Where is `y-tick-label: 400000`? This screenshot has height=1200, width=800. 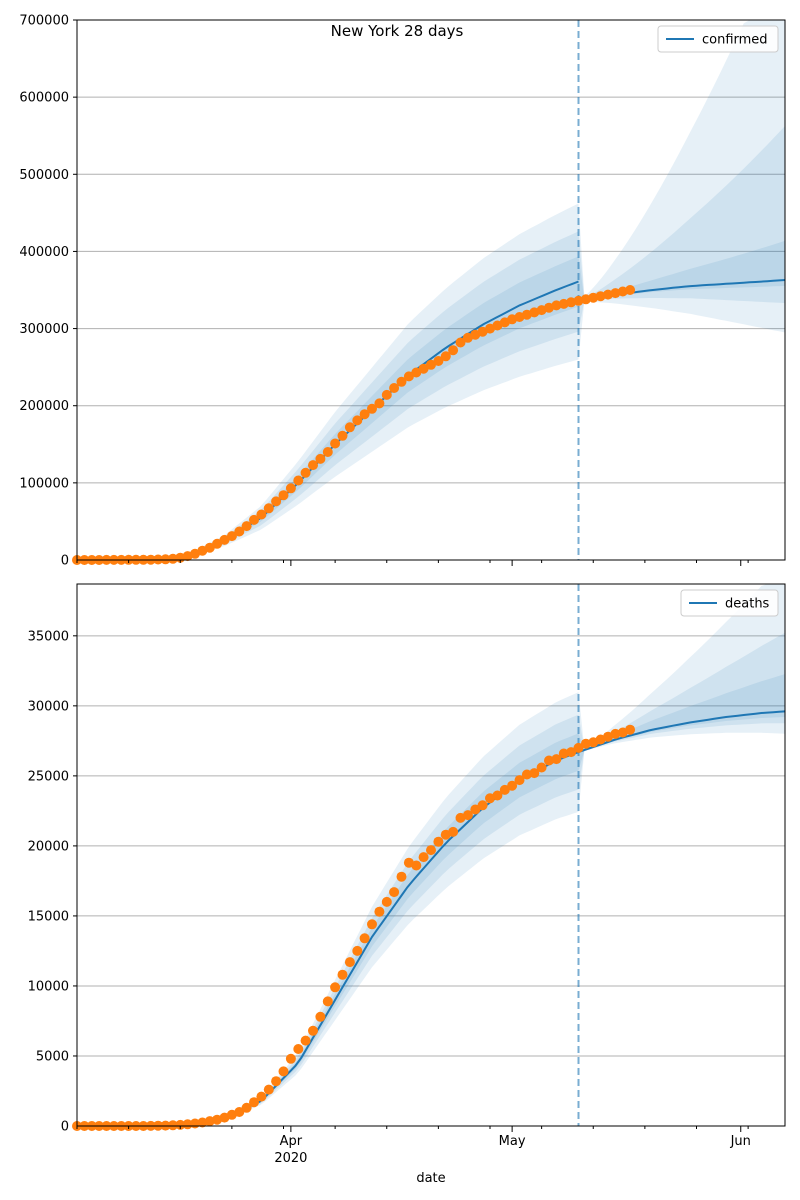
y-tick-label: 400000 is located at coordinates (44, 252).